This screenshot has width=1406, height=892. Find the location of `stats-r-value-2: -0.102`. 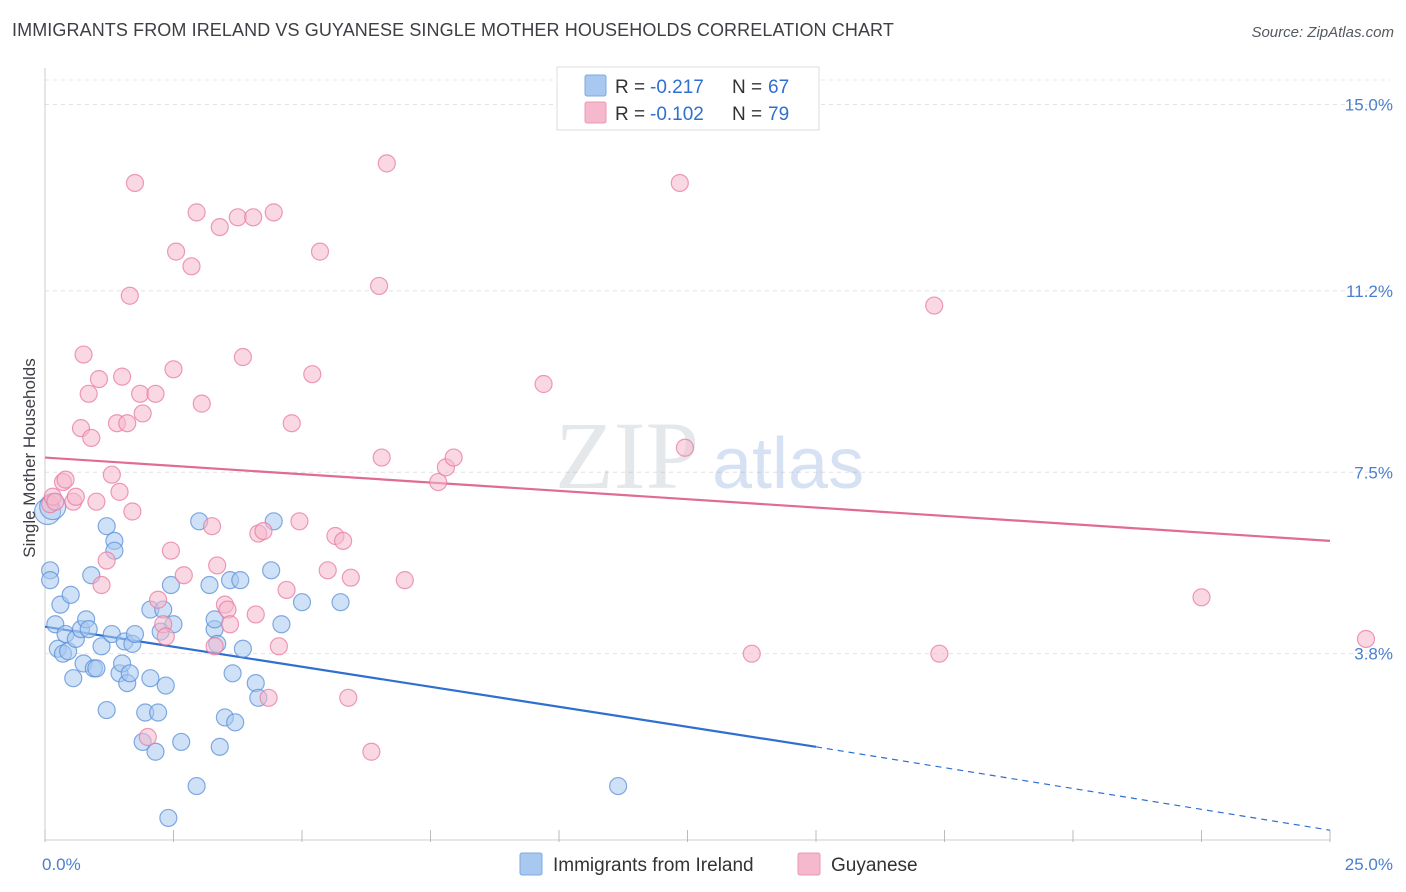

stats-r-value-2: -0.102 is located at coordinates (677, 114).